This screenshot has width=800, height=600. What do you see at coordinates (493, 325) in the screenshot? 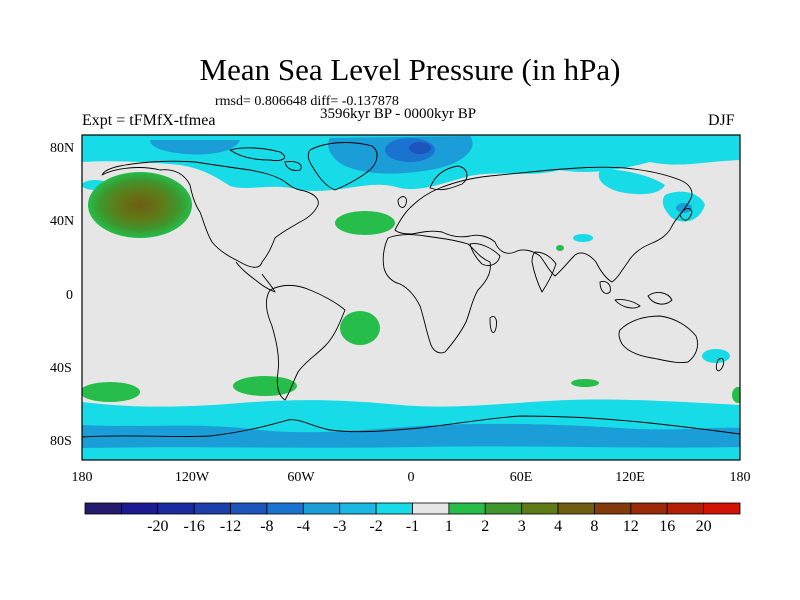
I see `madagascar-coast` at bounding box center [493, 325].